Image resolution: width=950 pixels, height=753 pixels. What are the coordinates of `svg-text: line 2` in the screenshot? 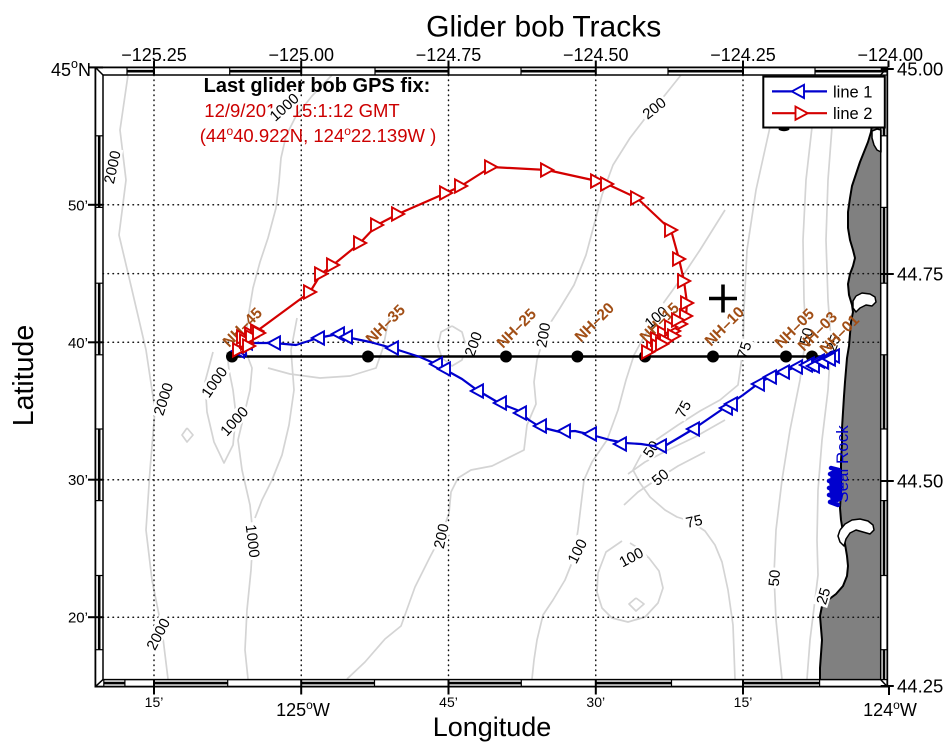 It's located at (852, 114).